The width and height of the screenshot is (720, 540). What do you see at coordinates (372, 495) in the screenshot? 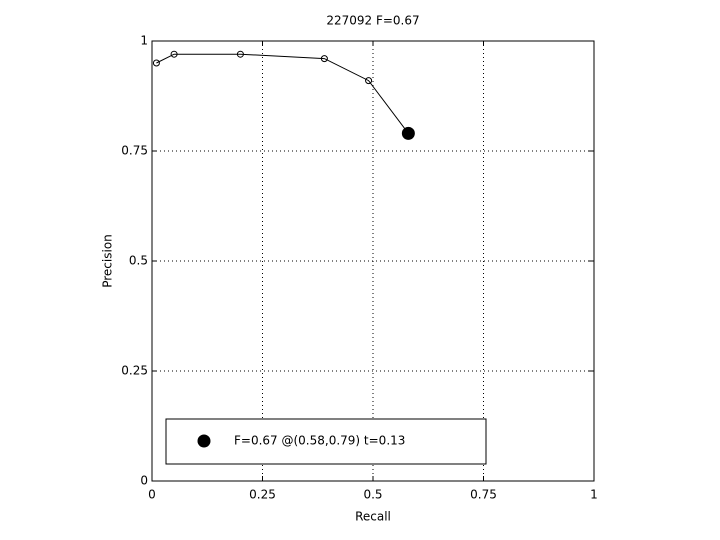
I see `x-tick-label: 0.5` at bounding box center [372, 495].